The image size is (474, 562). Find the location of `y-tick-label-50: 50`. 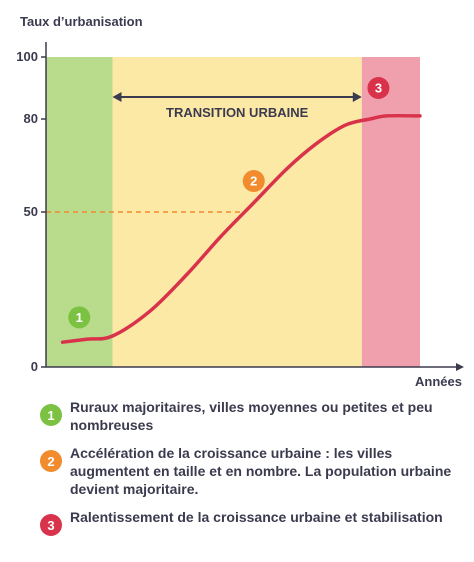

y-tick-label-50: 50 is located at coordinates (31, 211).